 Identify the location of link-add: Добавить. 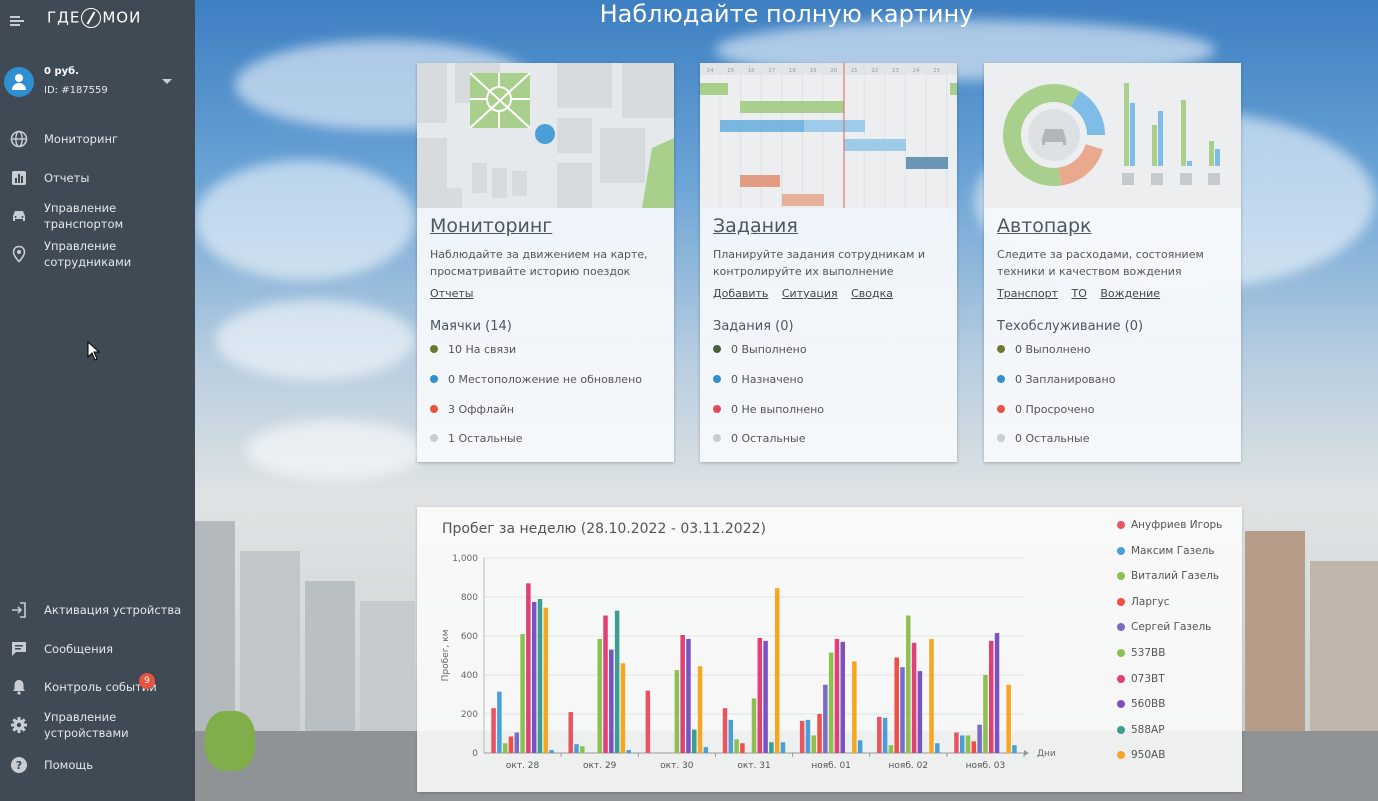
(741, 293).